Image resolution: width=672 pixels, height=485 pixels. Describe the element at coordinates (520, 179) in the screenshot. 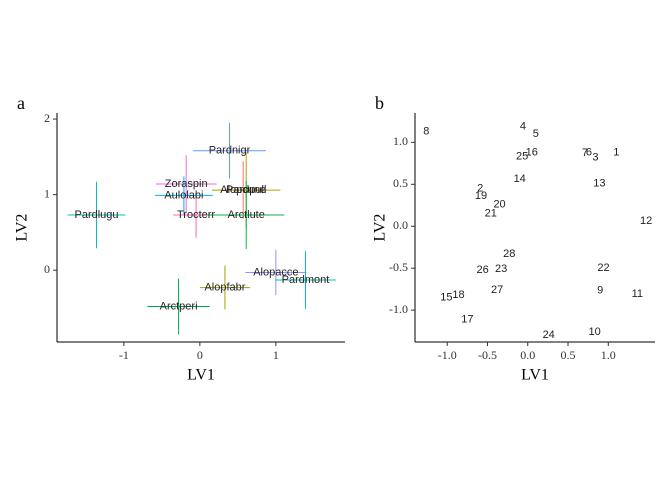

I see `point-label: 14` at that location.